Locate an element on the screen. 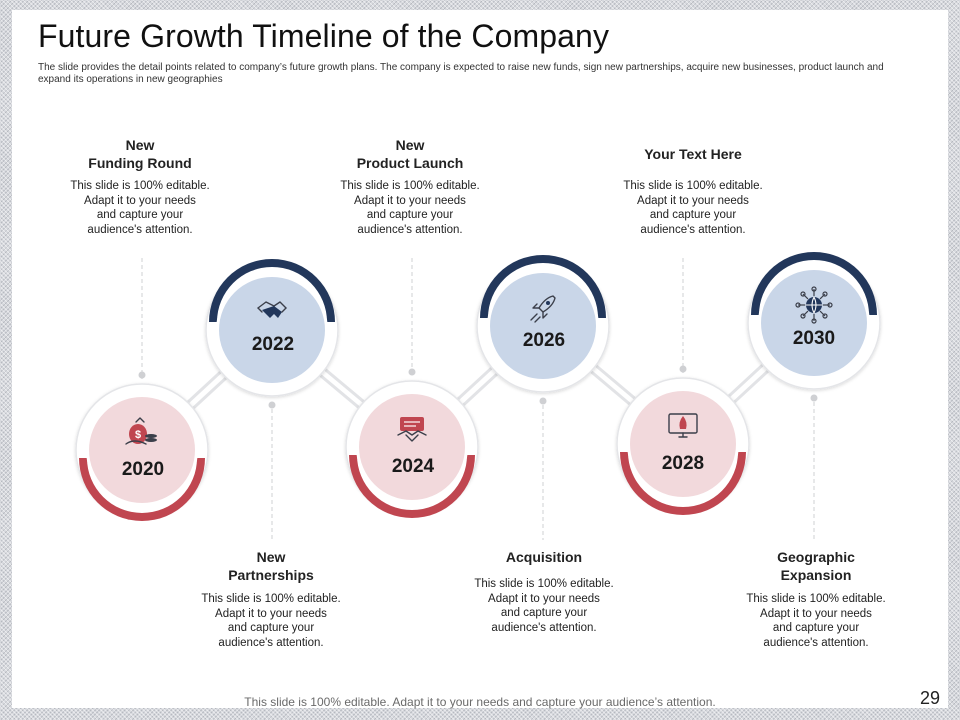 The image size is (960, 720). milestone-title-line: Acquisition is located at coordinates (544, 557).